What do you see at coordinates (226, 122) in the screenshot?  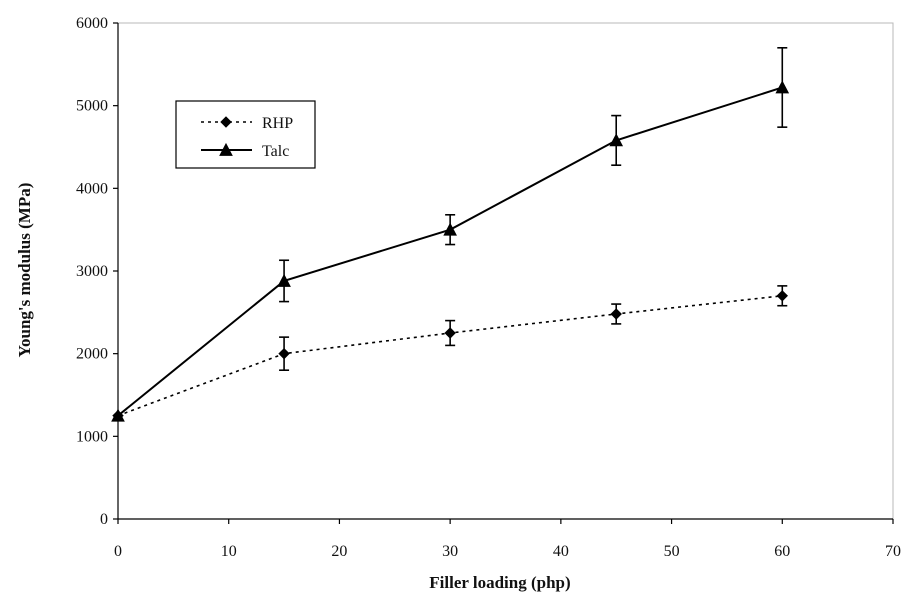 I see `rhp-legend-marker` at bounding box center [226, 122].